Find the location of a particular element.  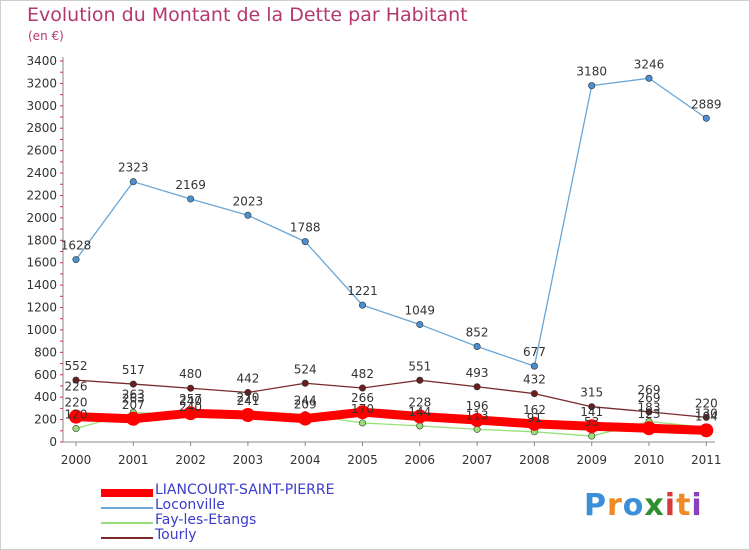

data-label: 220 is located at coordinates (706, 403).